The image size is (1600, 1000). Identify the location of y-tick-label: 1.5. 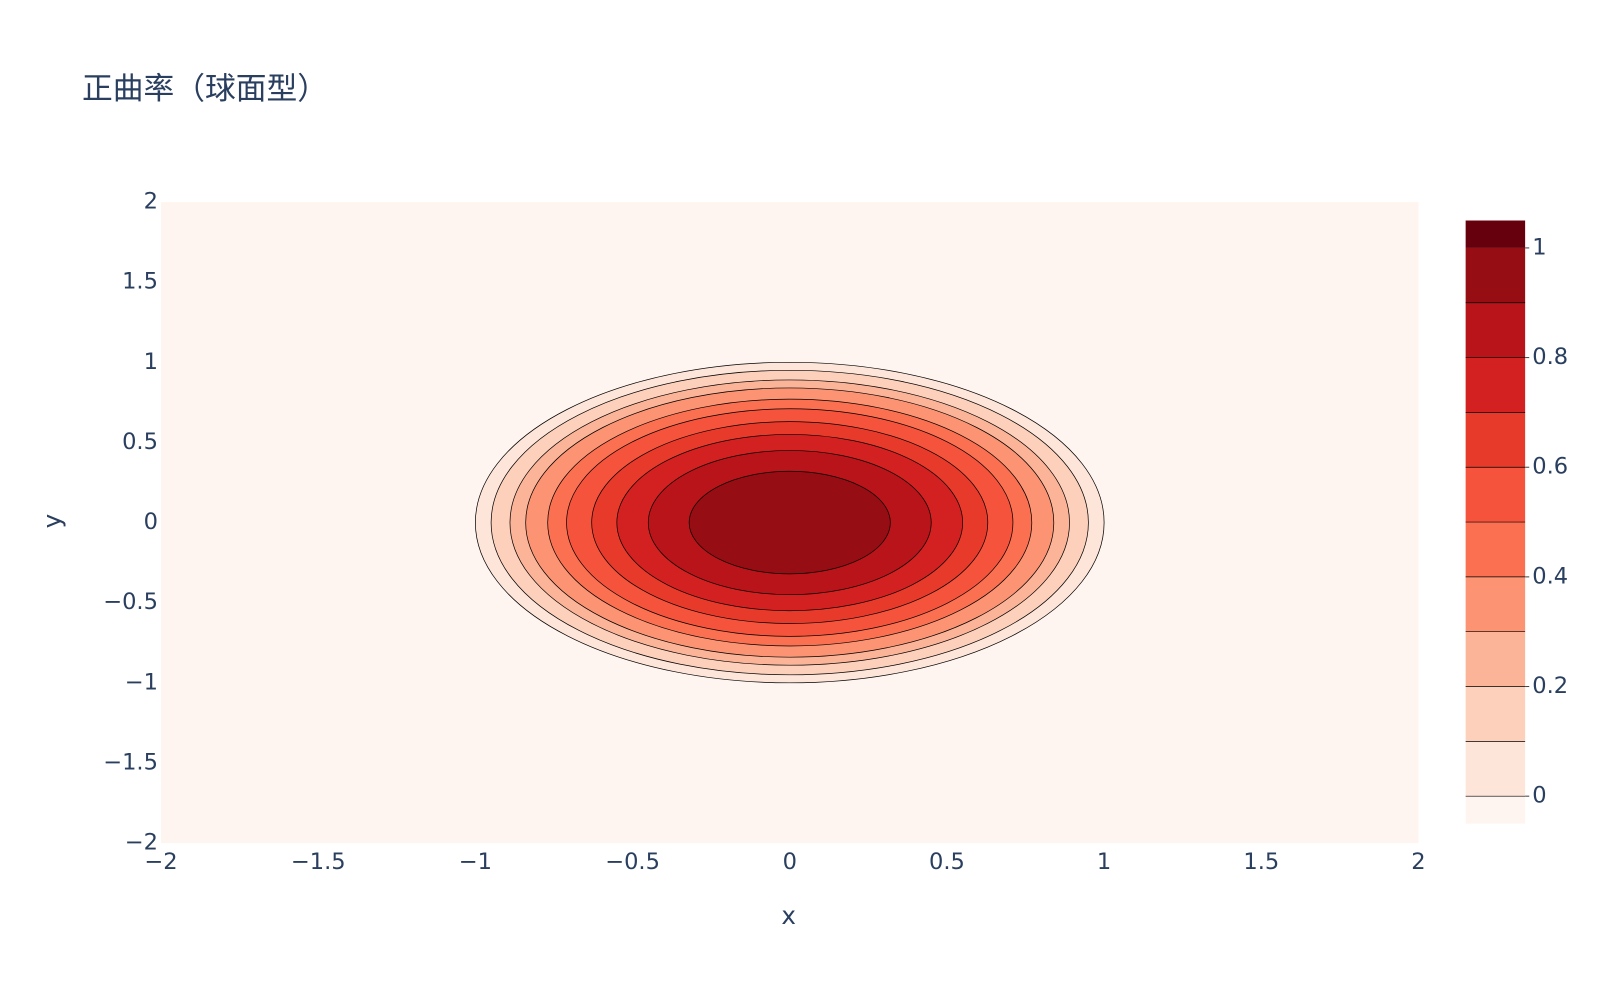
(140, 282).